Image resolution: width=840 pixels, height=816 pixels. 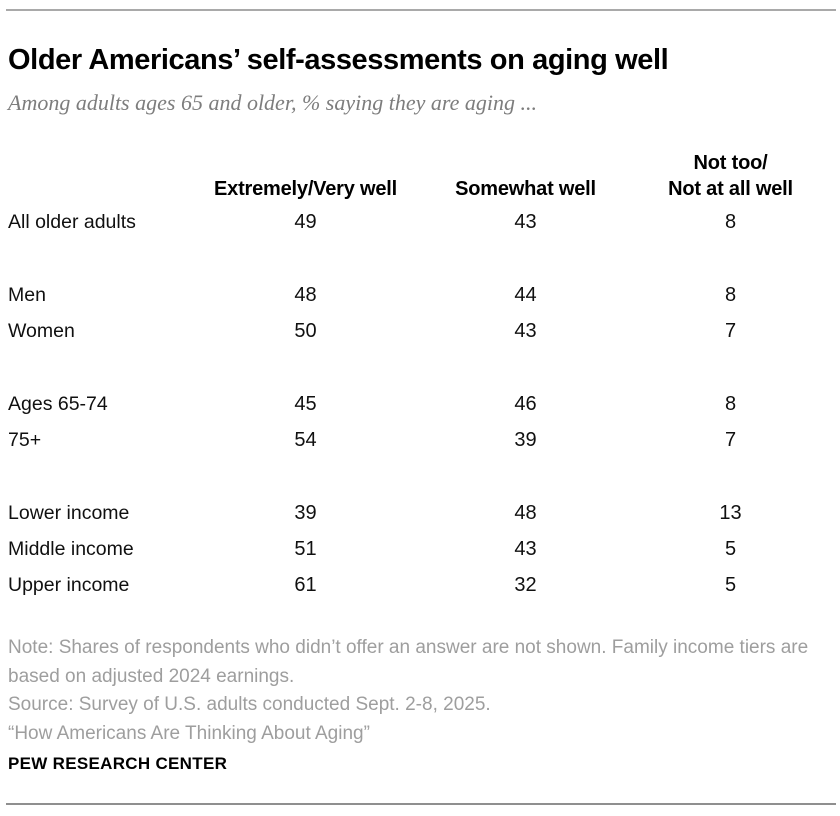 I want to click on table-row: Men 48 44 8, so click(x=420, y=295).